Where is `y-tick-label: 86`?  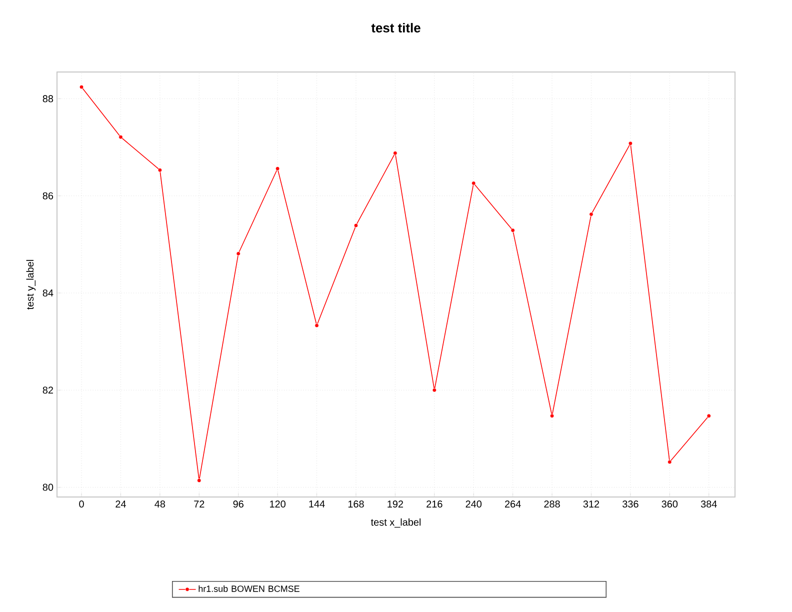
y-tick-label: 86 is located at coordinates (48, 196).